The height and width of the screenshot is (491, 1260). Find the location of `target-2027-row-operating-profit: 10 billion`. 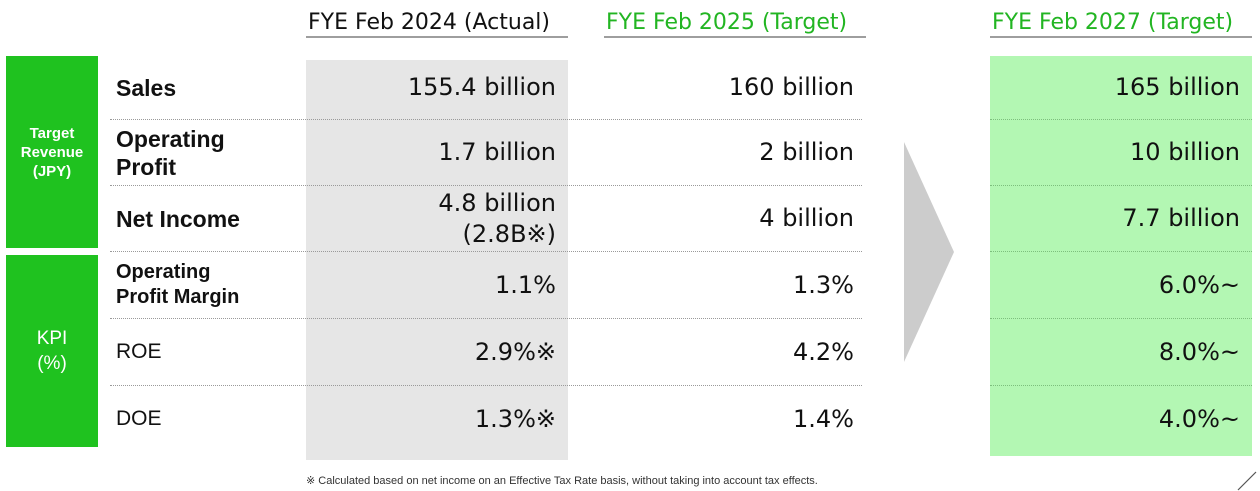

target-2027-row-operating-profit: 10 billion is located at coordinates (1121, 153).